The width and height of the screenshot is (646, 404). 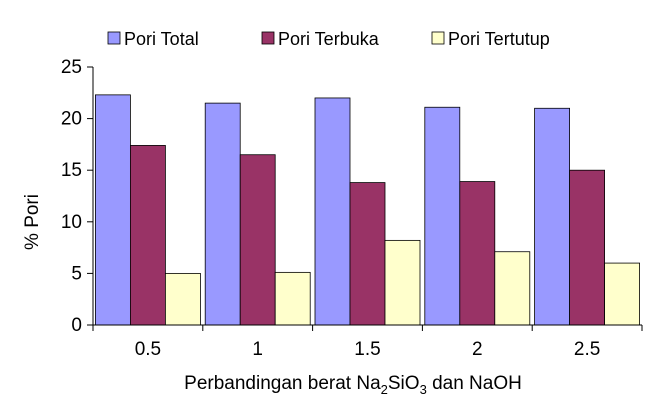 I want to click on y-tick-label: 5, so click(x=76, y=273).